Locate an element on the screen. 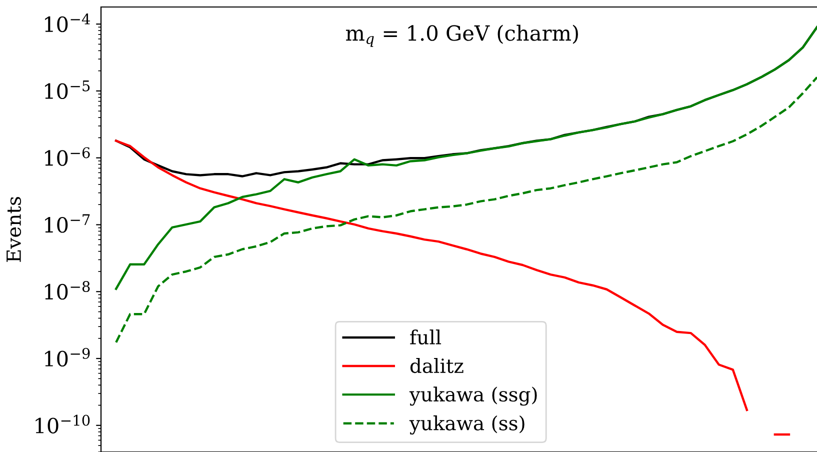  y-tick-label: 10$^{−8}$ is located at coordinates (67, 290).